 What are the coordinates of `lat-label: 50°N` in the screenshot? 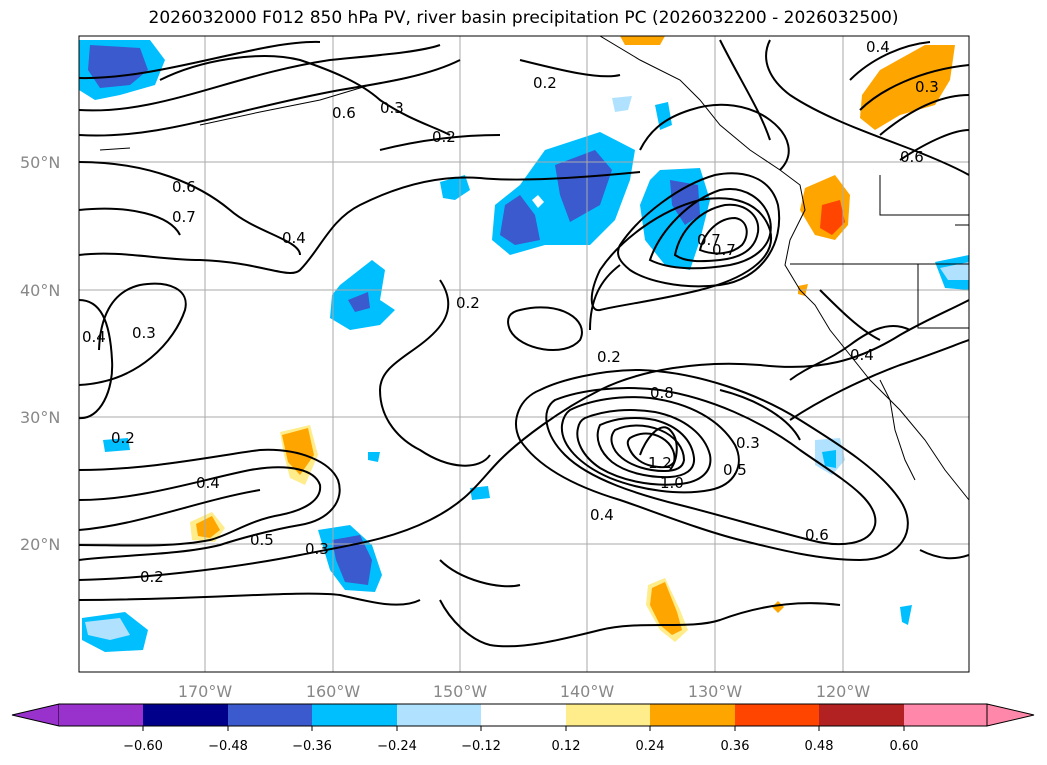 It's located at (40, 162).